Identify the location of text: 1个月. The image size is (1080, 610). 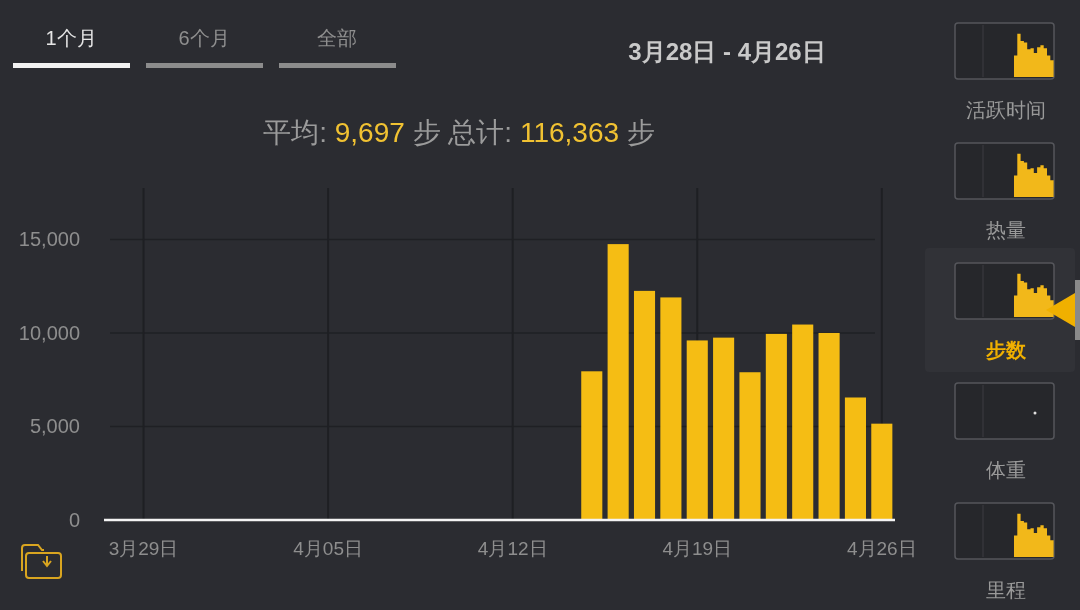
(71, 38).